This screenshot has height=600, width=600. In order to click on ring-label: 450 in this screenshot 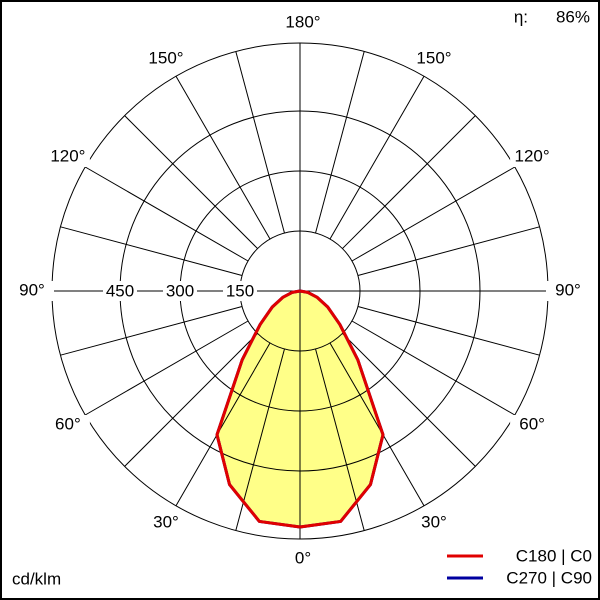, I will do `click(120, 290)`.